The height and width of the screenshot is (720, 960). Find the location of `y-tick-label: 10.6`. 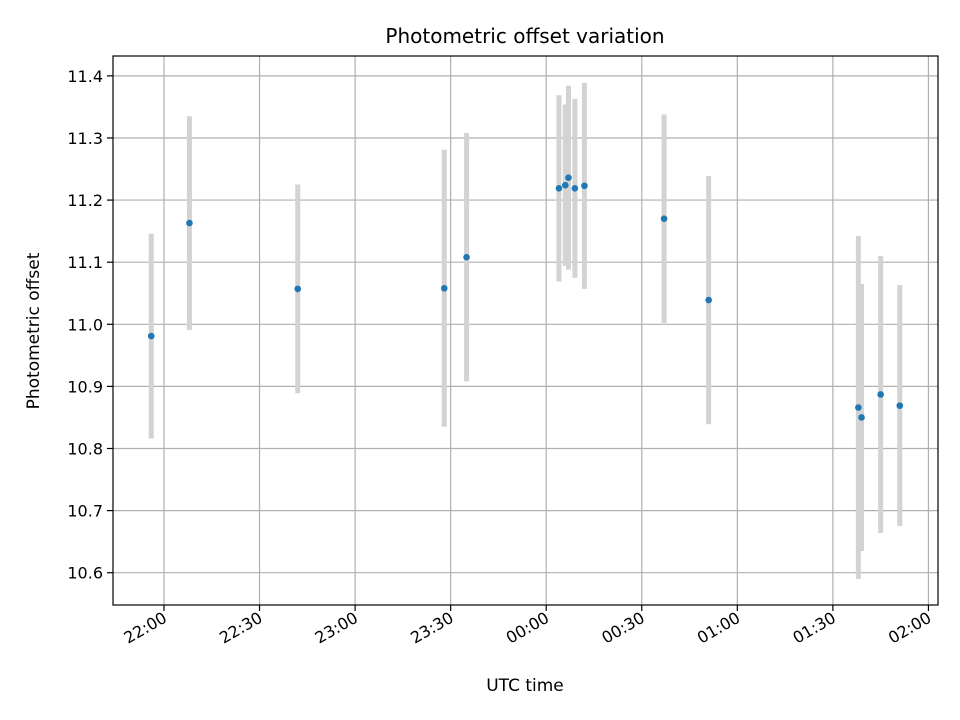

y-tick-label: 10.6 is located at coordinates (85, 573).